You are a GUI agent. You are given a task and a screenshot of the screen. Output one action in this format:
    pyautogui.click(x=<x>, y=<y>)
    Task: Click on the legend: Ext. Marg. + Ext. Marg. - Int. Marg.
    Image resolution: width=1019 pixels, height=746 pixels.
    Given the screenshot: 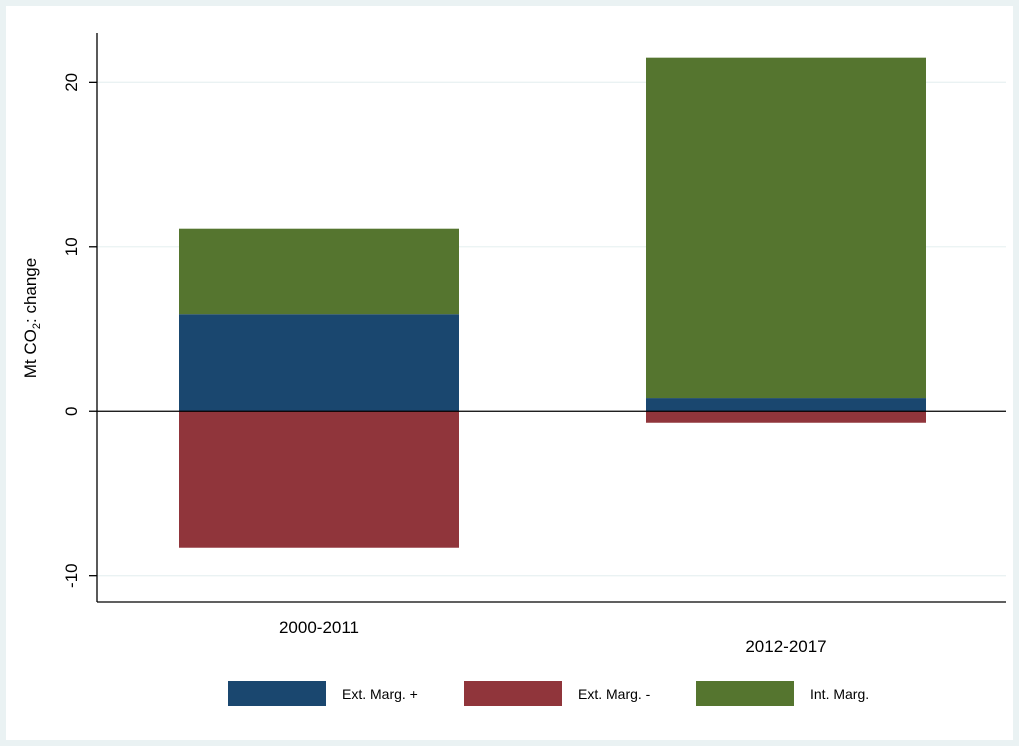 What is the action you would take?
    pyautogui.click(x=548, y=693)
    